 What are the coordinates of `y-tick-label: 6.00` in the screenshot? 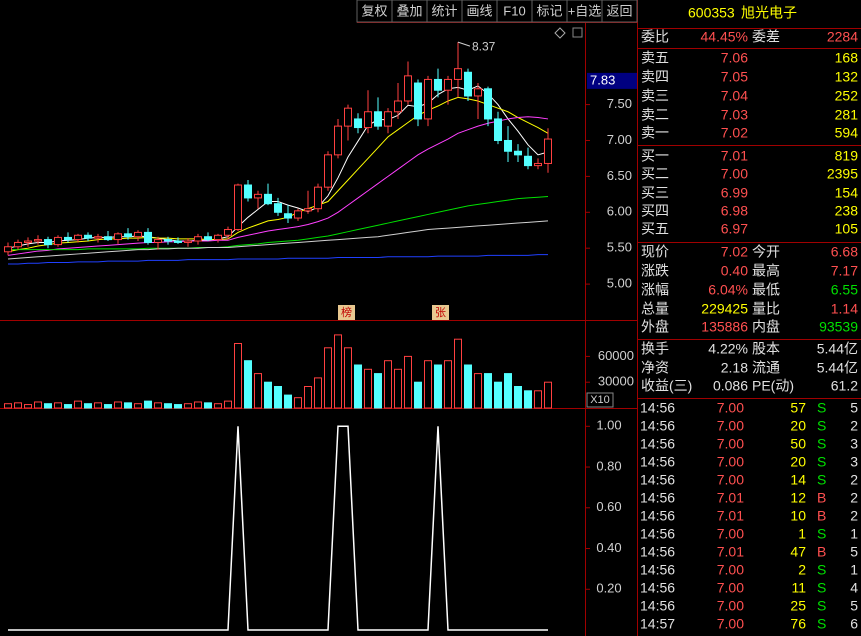 It's located at (619, 211).